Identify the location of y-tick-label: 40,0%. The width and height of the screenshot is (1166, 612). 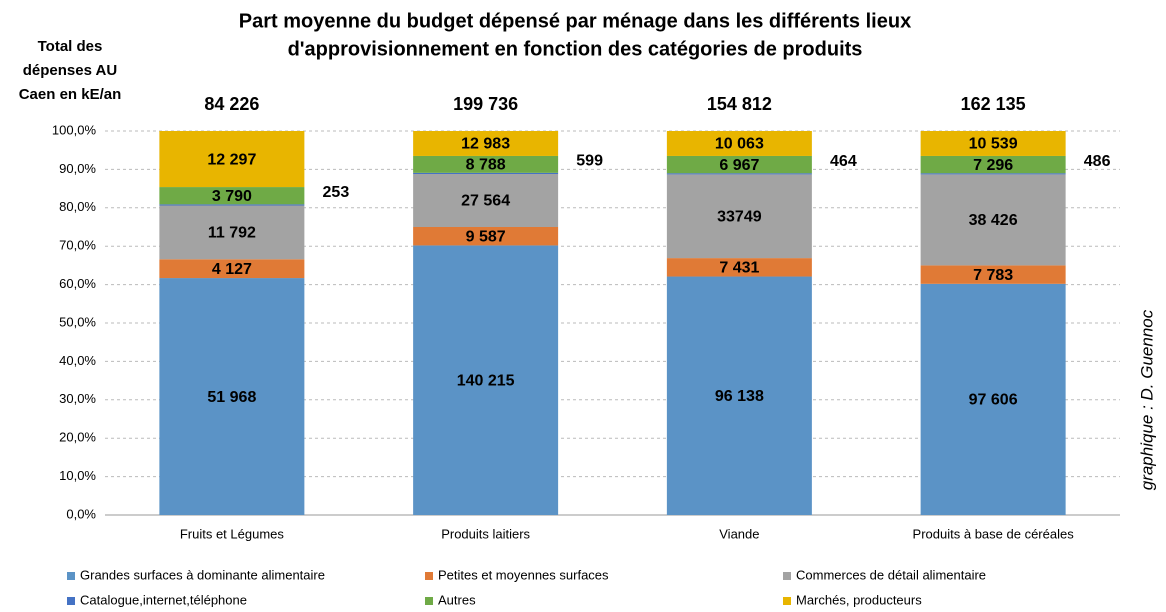
(77, 360).